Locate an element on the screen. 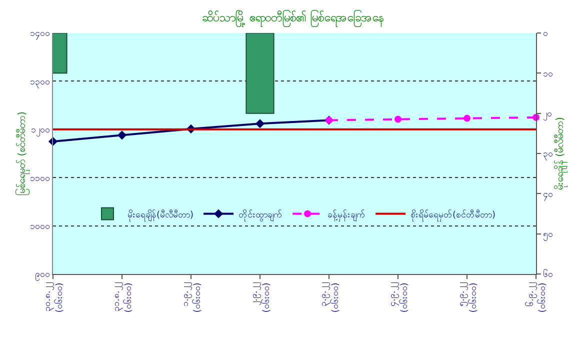 The width and height of the screenshot is (585, 350). x-tick-label: ၃၁.၈.၂၂ (၀၆း၀၀) is located at coordinates (123, 297).